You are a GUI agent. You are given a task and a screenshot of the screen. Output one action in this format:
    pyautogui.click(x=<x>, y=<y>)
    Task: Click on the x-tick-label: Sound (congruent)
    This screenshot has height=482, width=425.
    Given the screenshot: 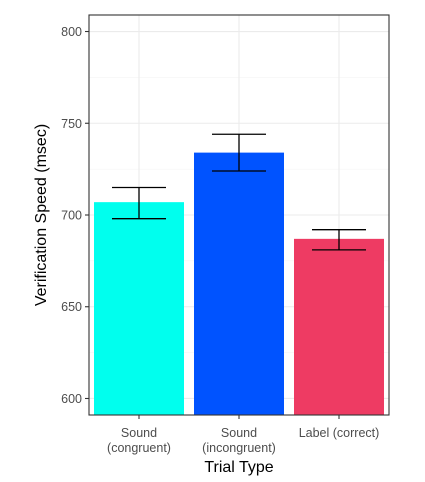 What is the action you would take?
    pyautogui.click(x=139, y=440)
    